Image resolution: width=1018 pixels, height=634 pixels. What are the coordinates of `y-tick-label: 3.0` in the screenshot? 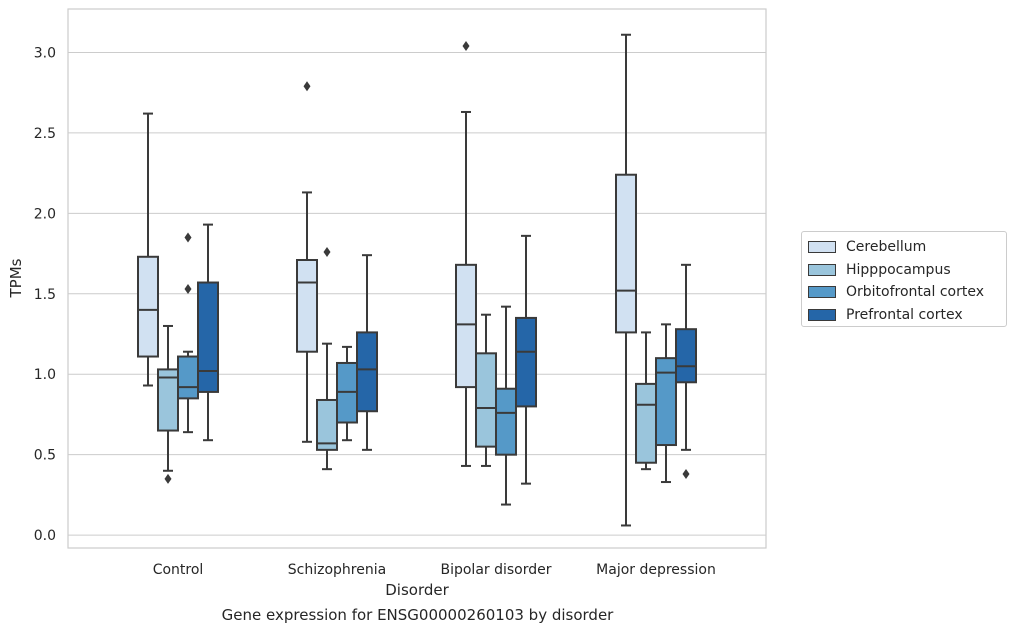 It's located at (45, 53).